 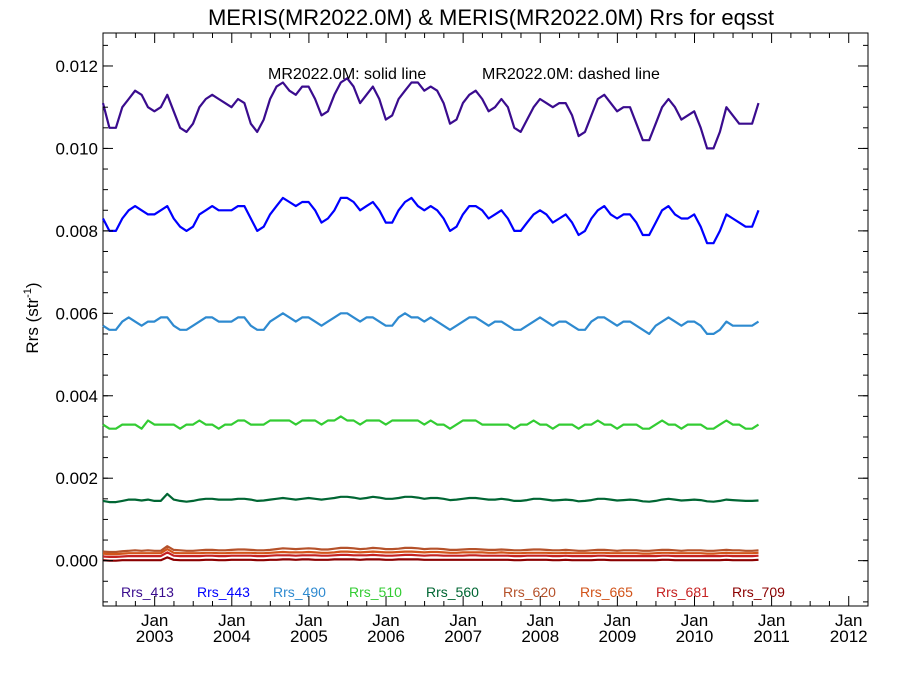 I want to click on y-tick-label: 0.004, so click(x=76, y=396).